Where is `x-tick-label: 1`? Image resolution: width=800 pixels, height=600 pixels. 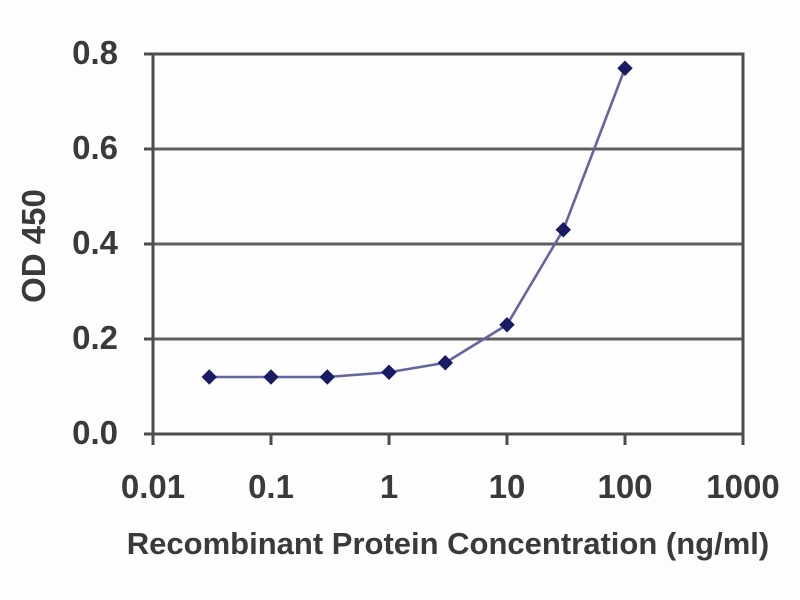 x-tick-label: 1 is located at coordinates (389, 486).